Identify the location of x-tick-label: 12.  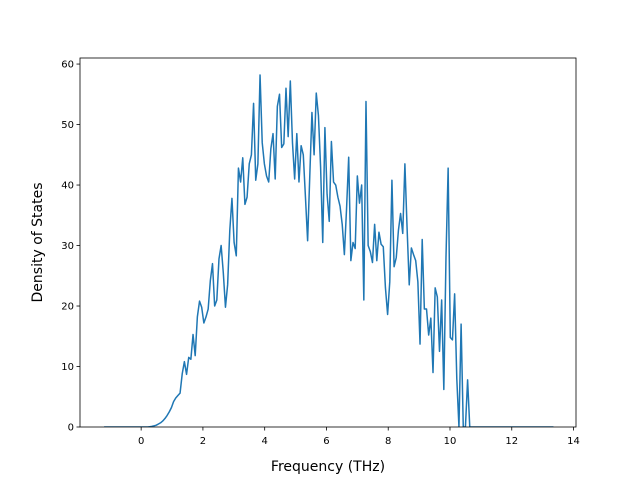
(511, 441).